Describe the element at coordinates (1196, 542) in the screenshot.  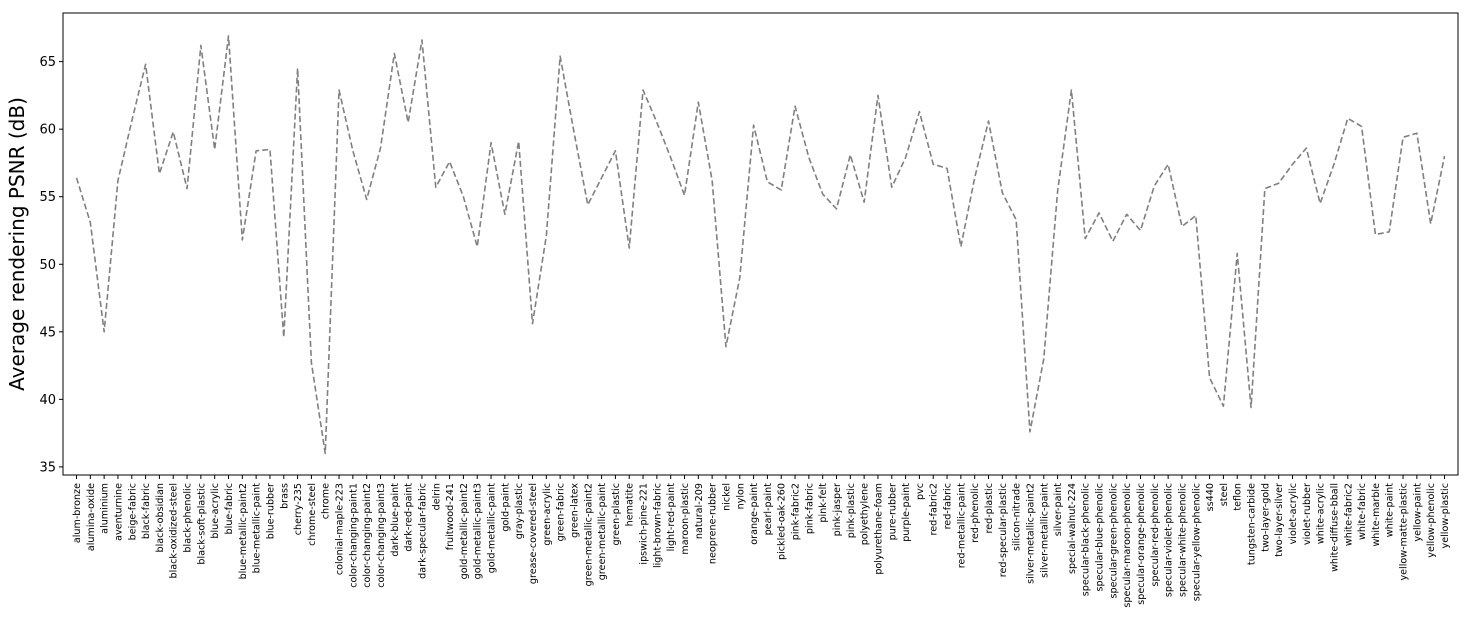
I see `x-tick-label: specular-yellow-phenolic` at that location.